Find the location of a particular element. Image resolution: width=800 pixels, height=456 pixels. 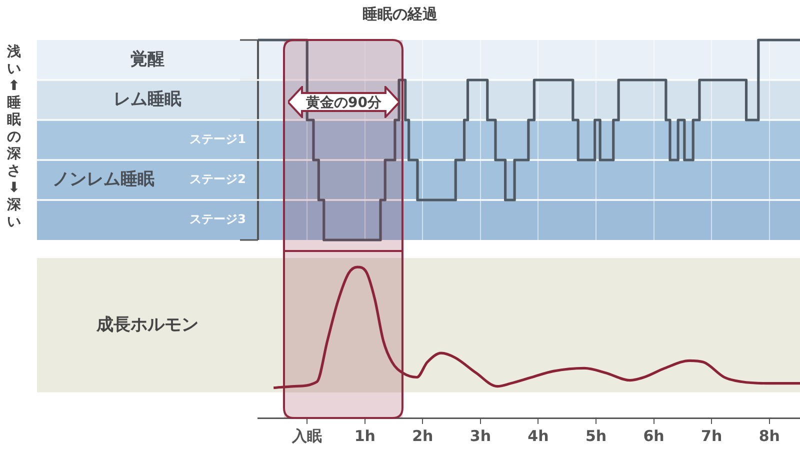

band-label: ステージ2 is located at coordinates (218, 179).